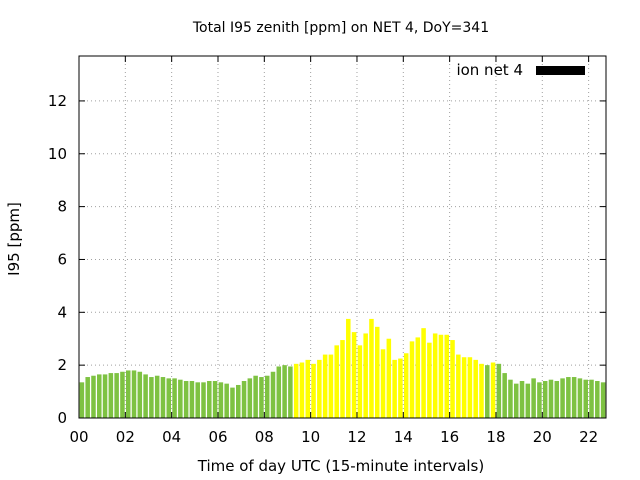  Describe the element at coordinates (340, 28) in the screenshot. I see `chart-title: Total I95 zenith [ppm] on NET 4, DoY=341` at that location.